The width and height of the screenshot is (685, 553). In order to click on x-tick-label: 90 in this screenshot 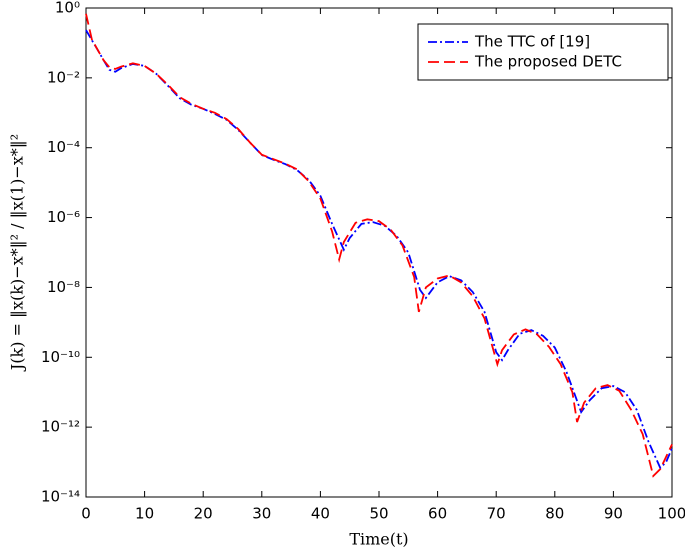, I will do `click(613, 514)`.